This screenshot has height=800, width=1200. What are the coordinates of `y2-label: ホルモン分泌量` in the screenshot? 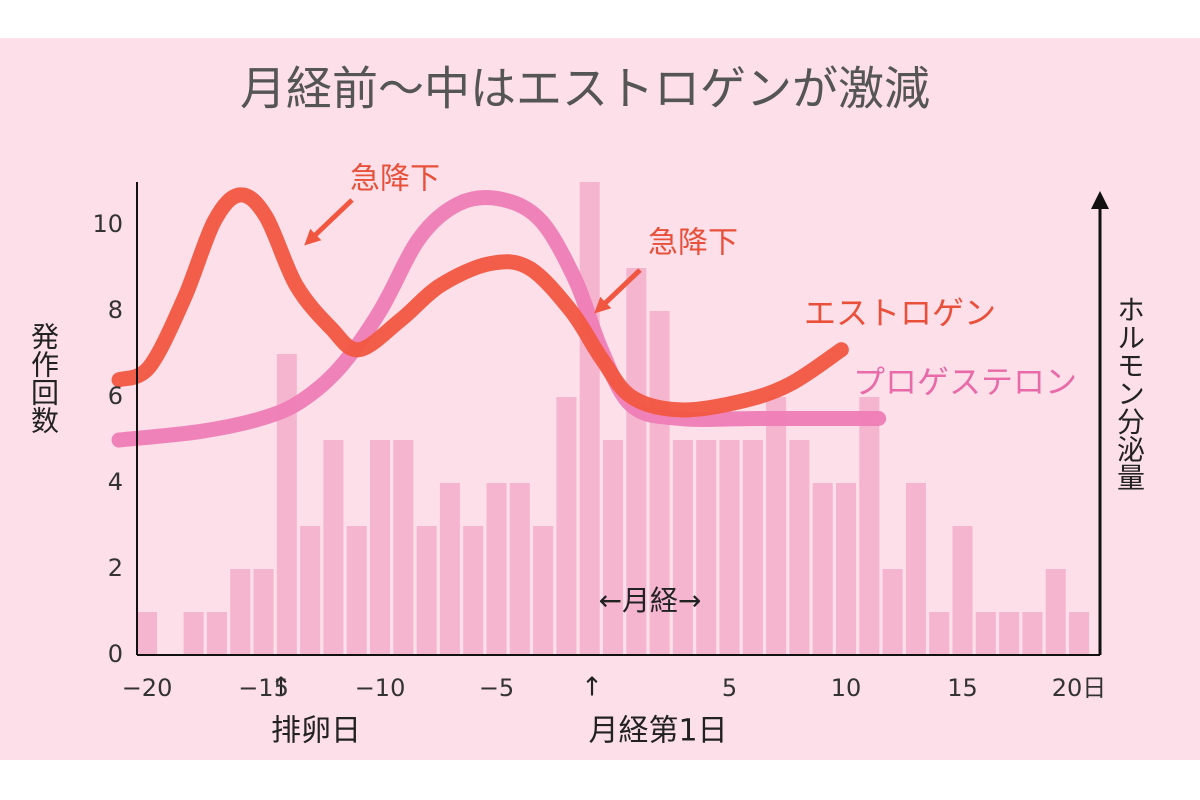 It's located at (1129, 393).